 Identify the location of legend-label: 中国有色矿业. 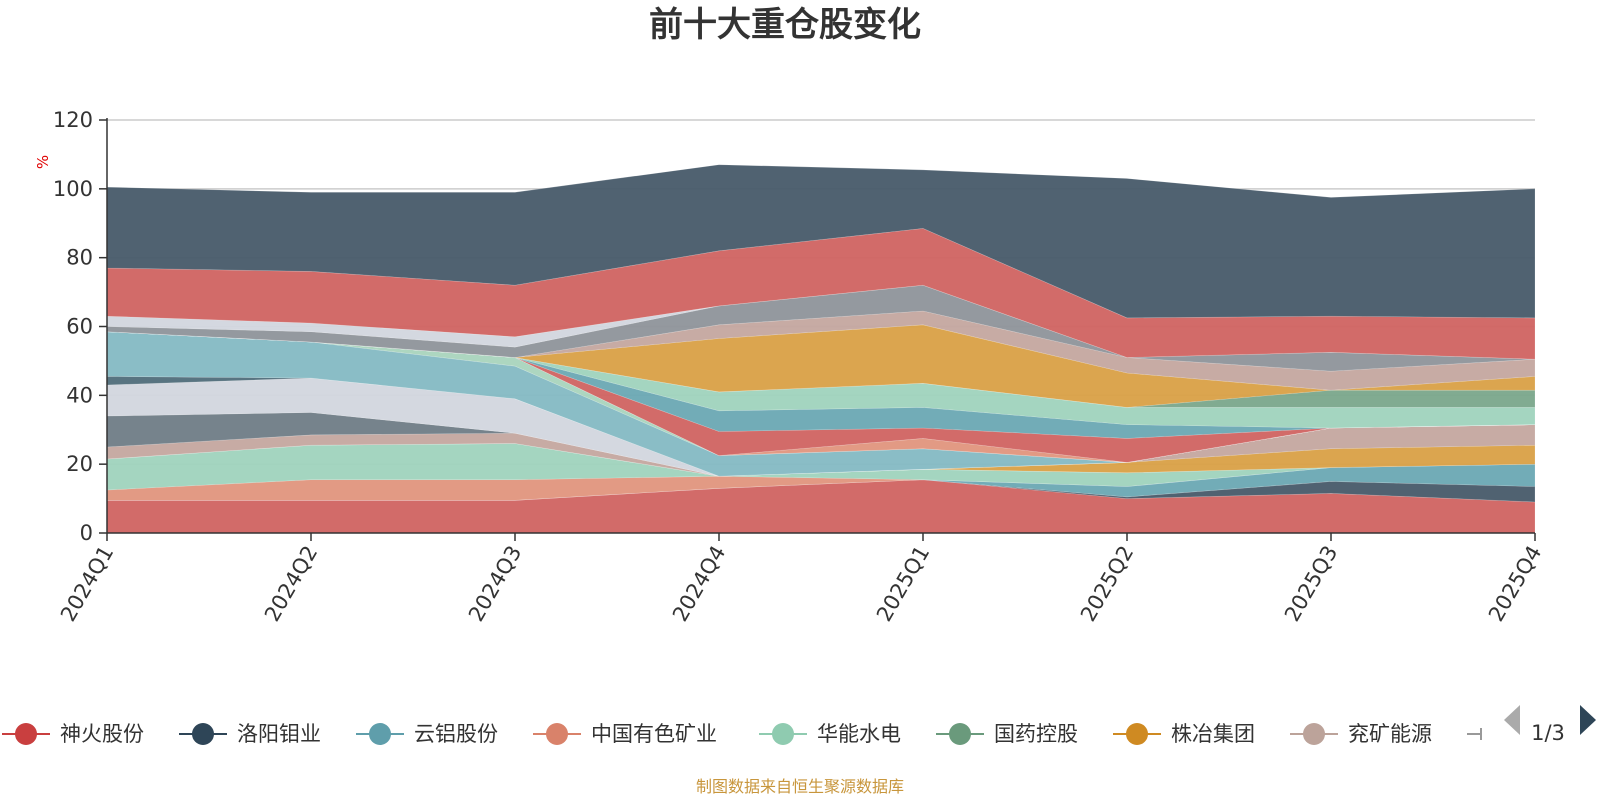
(654, 734).